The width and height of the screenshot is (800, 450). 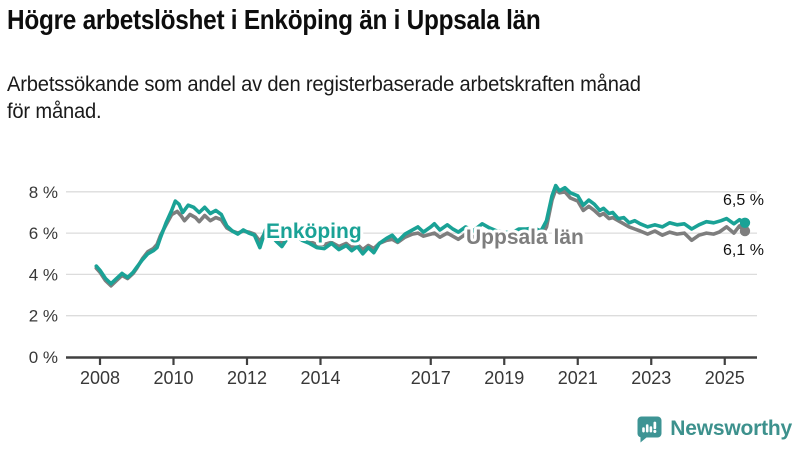 I want to click on x-axis-label: 2025, so click(x=725, y=378).